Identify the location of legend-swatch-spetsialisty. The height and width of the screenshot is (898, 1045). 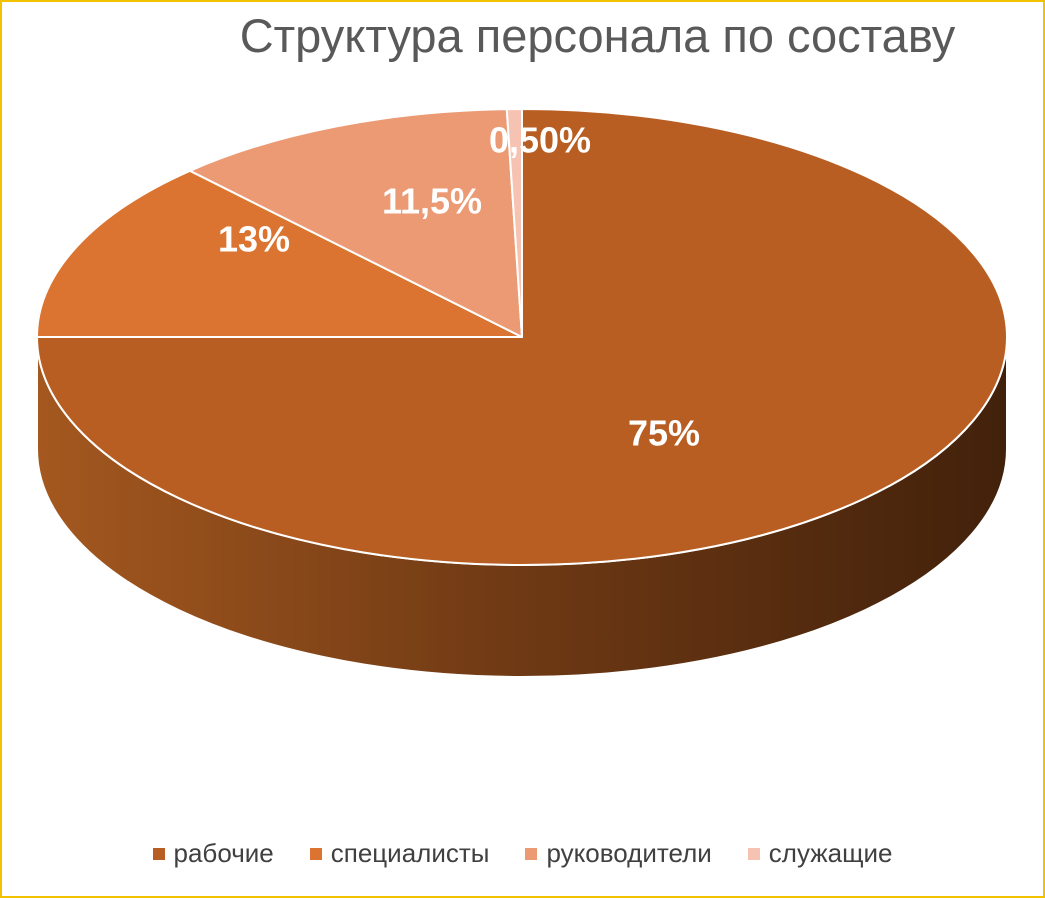
(315, 853).